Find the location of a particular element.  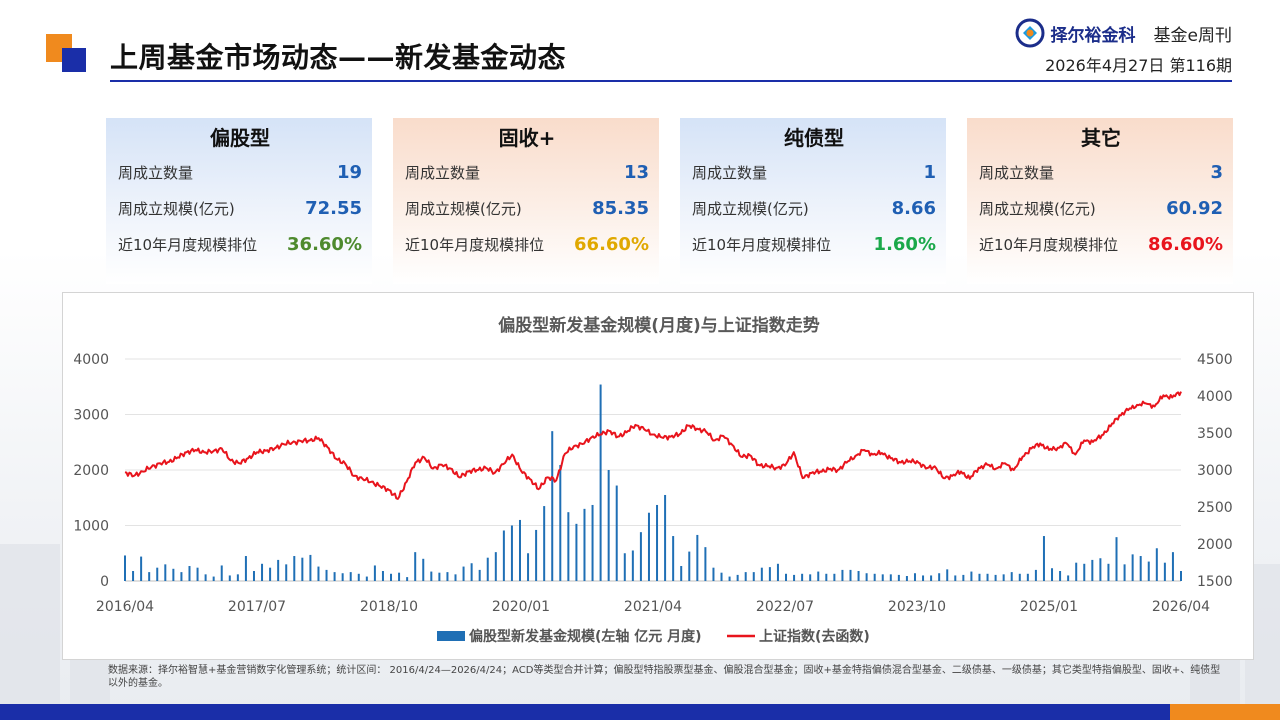

stat-value: 36.60% is located at coordinates (324, 244).